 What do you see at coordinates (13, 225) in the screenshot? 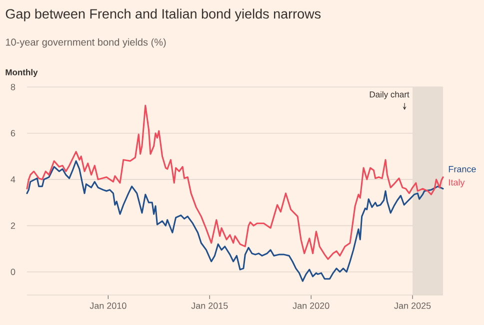
I see `y-tick-label: 2` at bounding box center [13, 225].